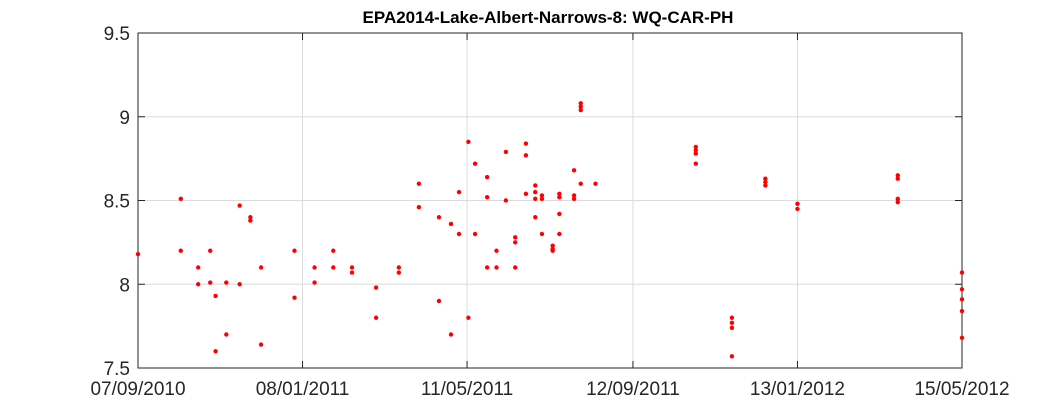 This screenshot has width=1063, height=413. I want to click on x-tick-label: 13/01/2012, so click(797, 389).